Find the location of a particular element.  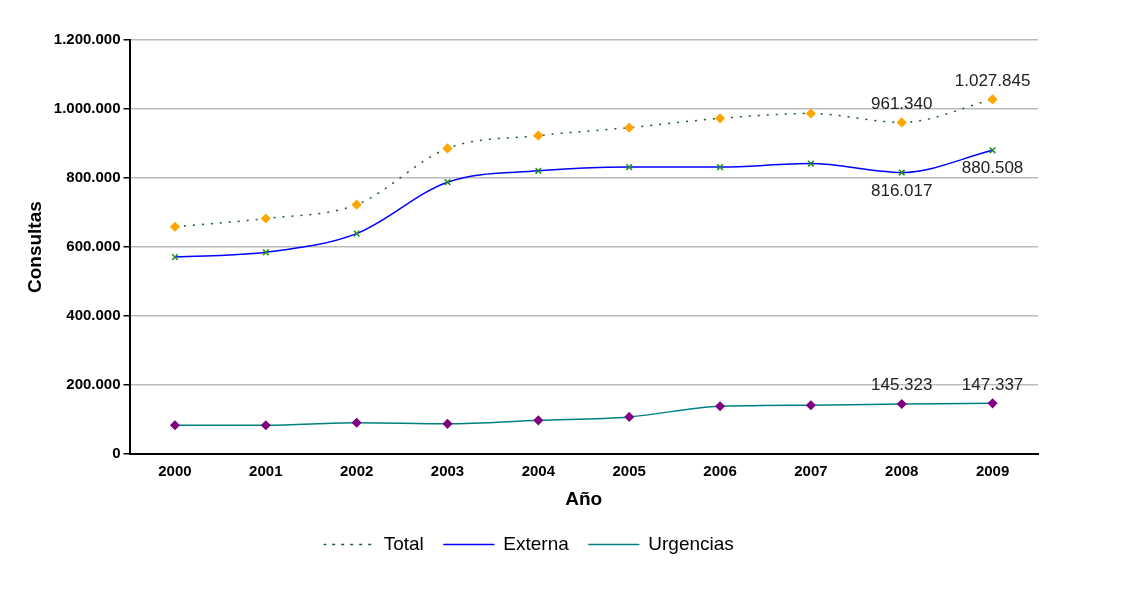

legend-label: Total is located at coordinates (403, 543).